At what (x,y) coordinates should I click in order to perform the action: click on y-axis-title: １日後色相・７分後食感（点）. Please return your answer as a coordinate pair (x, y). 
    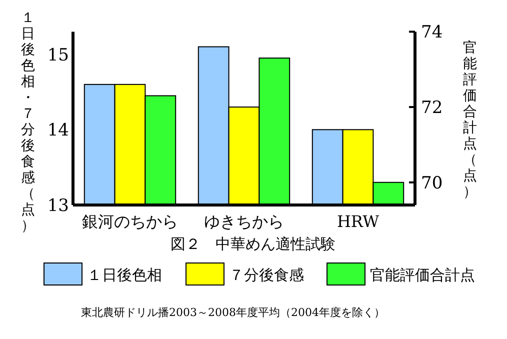
    Looking at the image, I should click on (28, 122).